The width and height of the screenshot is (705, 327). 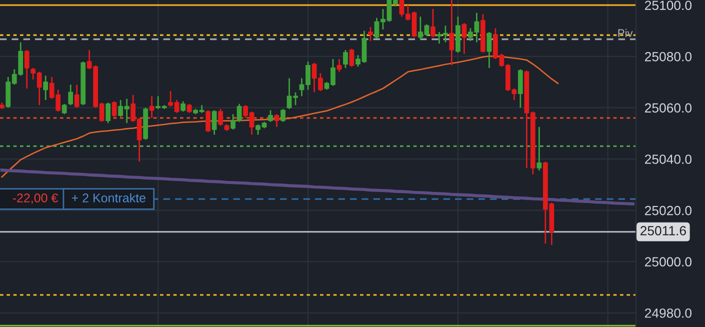 I want to click on line-series, so click(x=317, y=187).